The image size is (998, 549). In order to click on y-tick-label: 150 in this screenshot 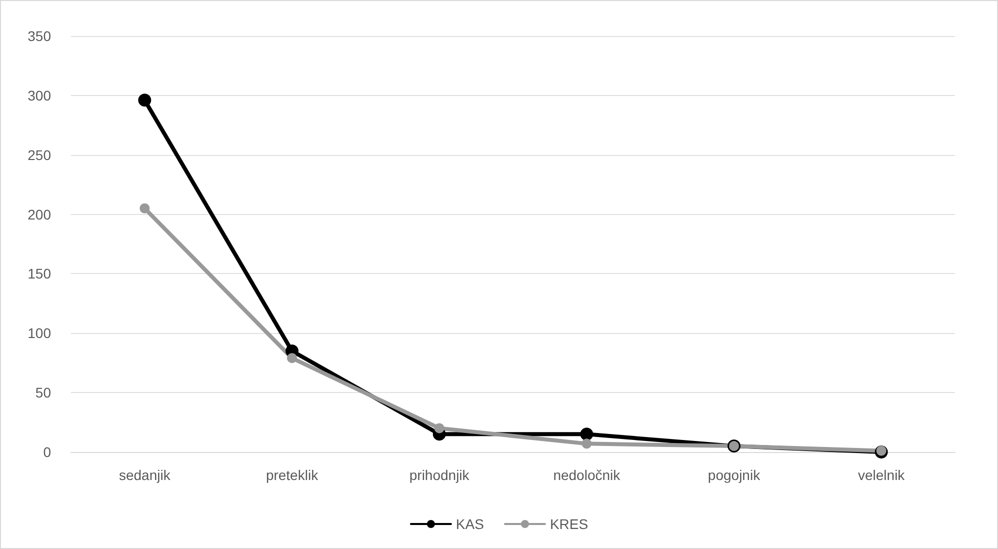, I will do `click(40, 274)`.